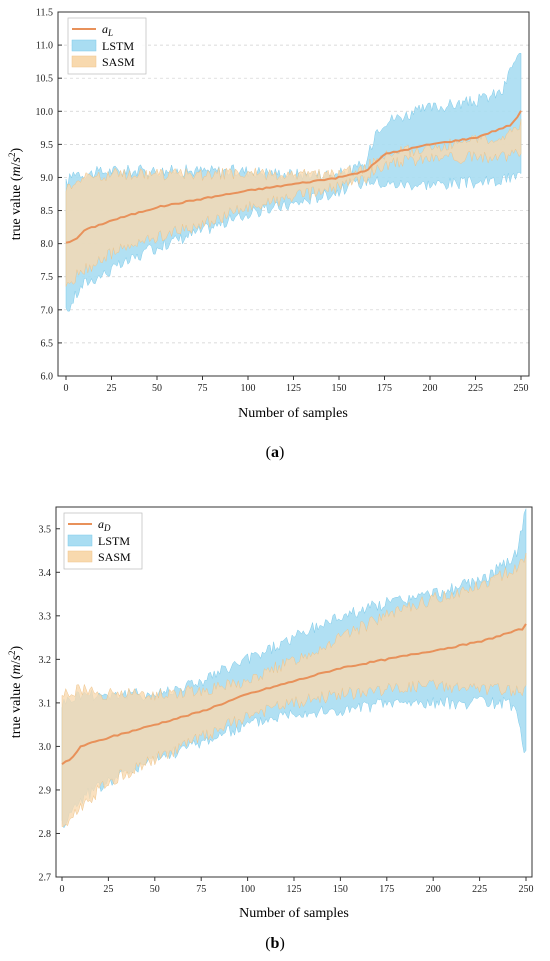 The width and height of the screenshot is (550, 961). What do you see at coordinates (47, 145) in the screenshot?
I see `y-tick-label: 9.5` at bounding box center [47, 145].